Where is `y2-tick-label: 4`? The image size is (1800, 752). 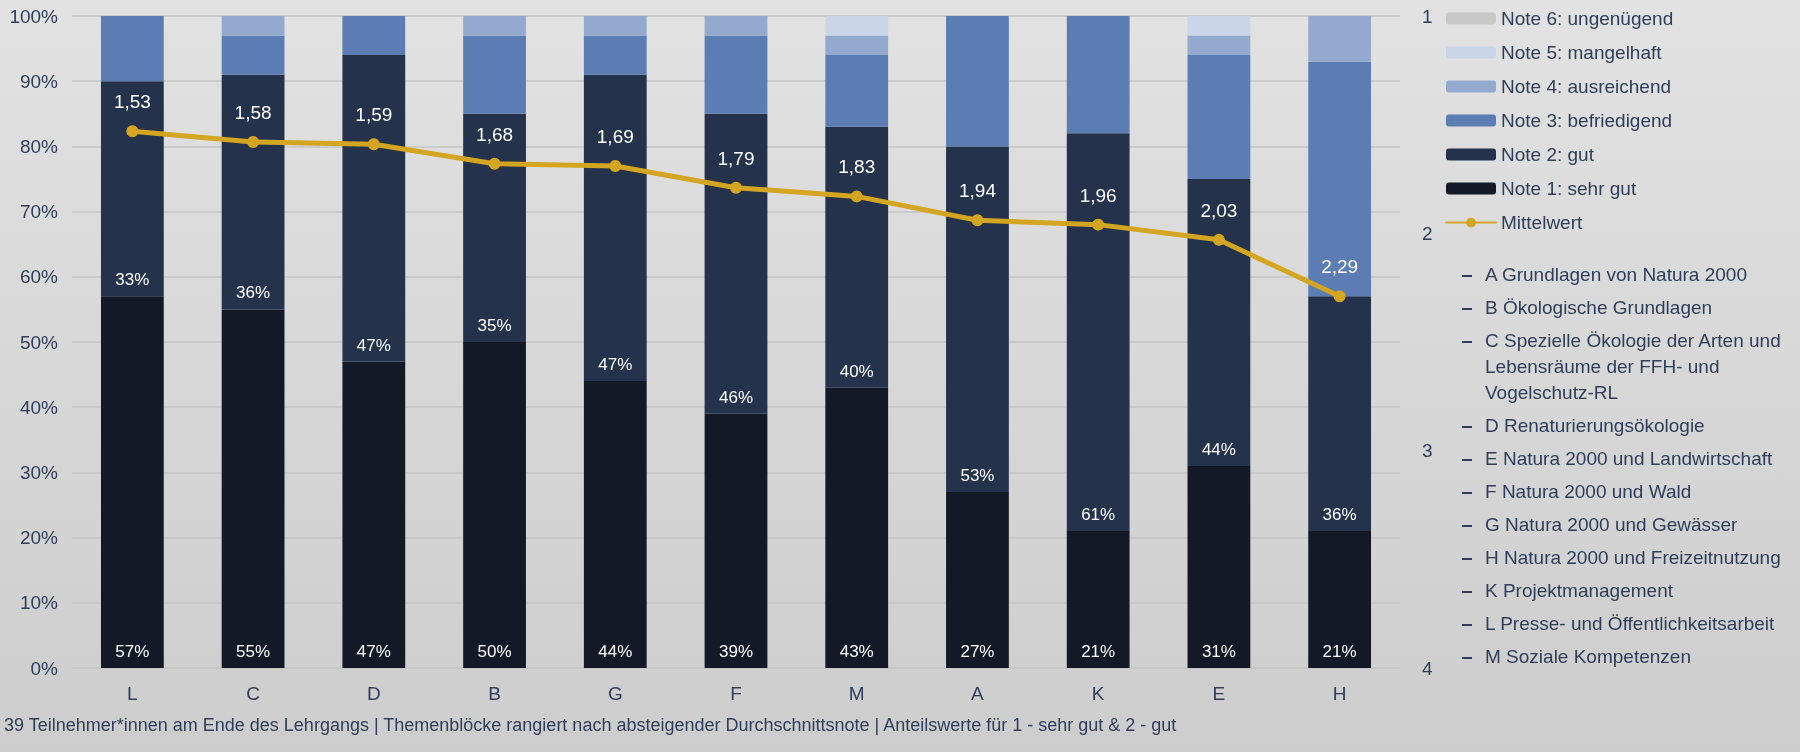 y2-tick-label: 4 is located at coordinates (1427, 668).